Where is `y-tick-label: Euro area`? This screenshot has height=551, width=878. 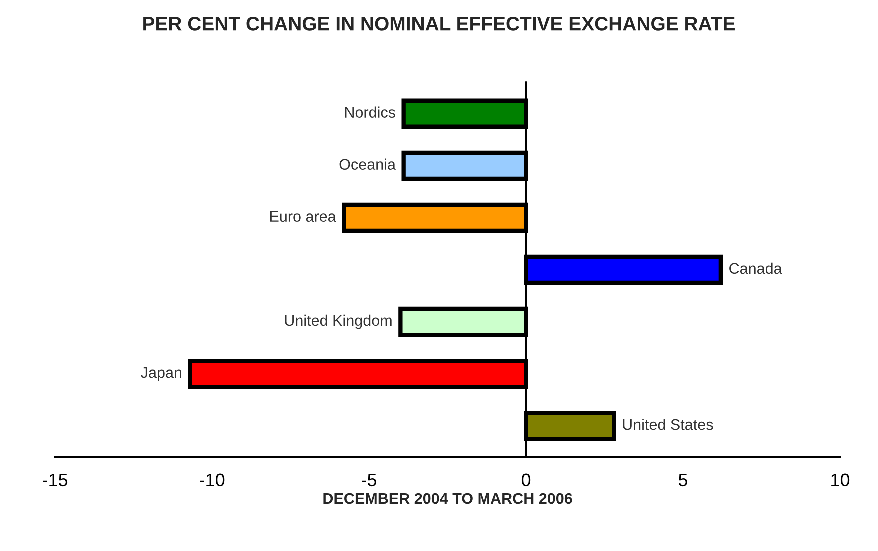 y-tick-label: Euro area is located at coordinates (303, 216).